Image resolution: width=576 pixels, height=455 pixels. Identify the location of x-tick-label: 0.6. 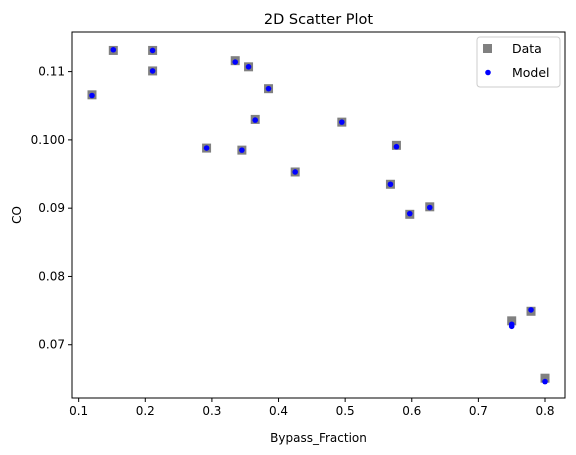
(411, 411).